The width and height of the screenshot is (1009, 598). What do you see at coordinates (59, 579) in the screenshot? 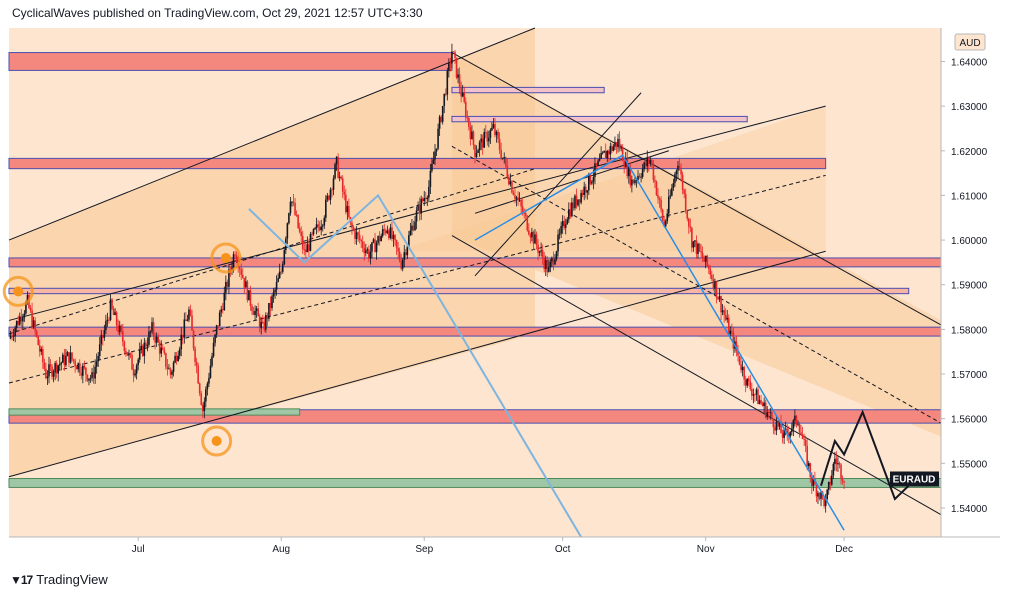
I see `tradingview-footer: ▼17 TradingView` at bounding box center [59, 579].